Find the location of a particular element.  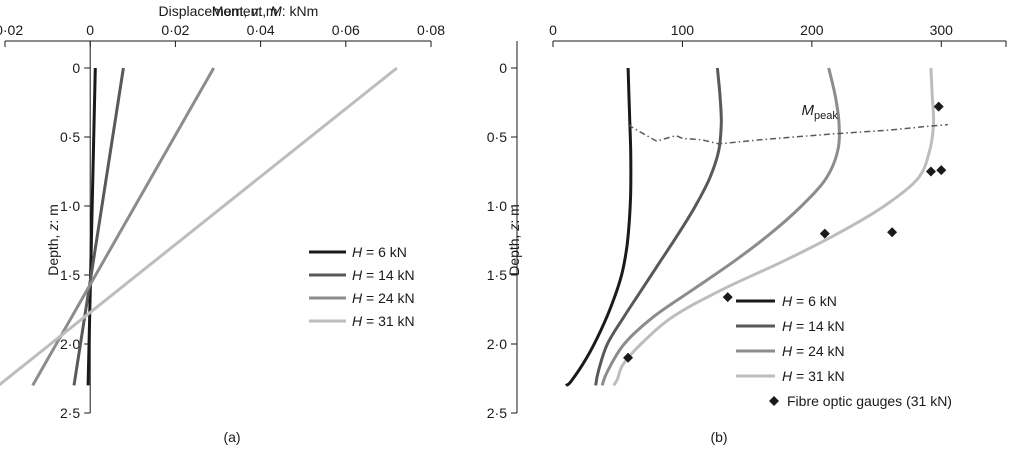

panel-a-label: (a) is located at coordinates (231, 437).